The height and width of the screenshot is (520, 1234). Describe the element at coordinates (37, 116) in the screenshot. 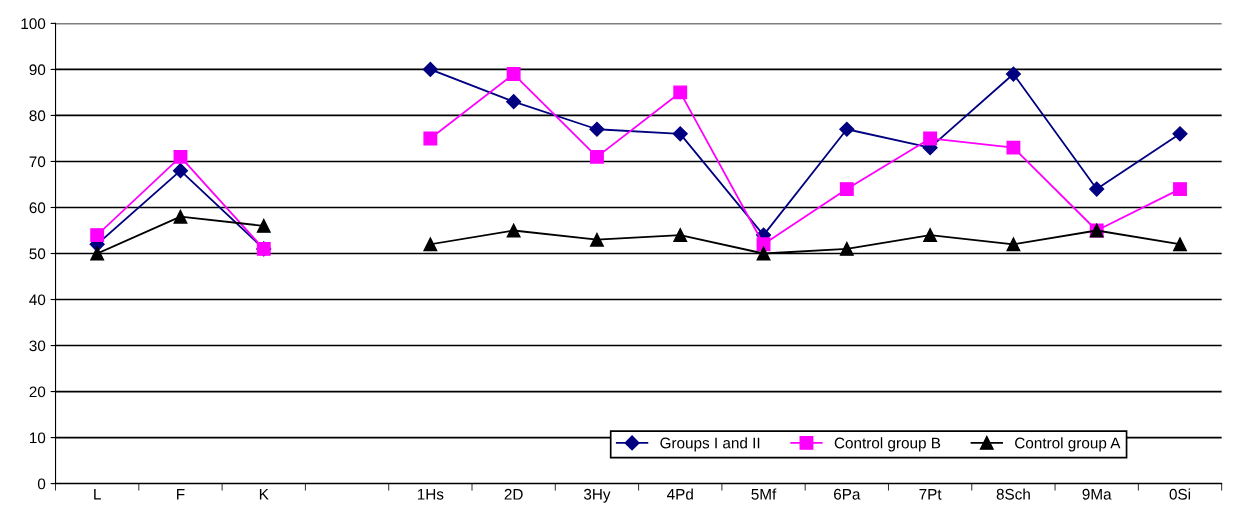

I see `y-tick-label: 80` at that location.